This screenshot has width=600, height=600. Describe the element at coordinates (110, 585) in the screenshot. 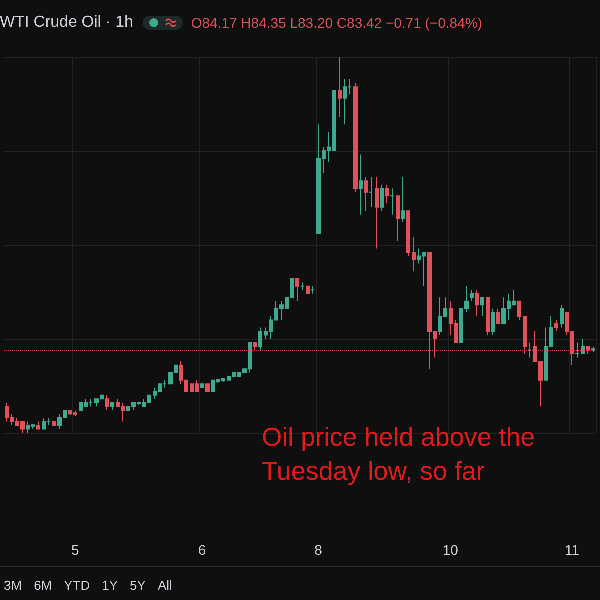

I see `text: 1Y` at that location.